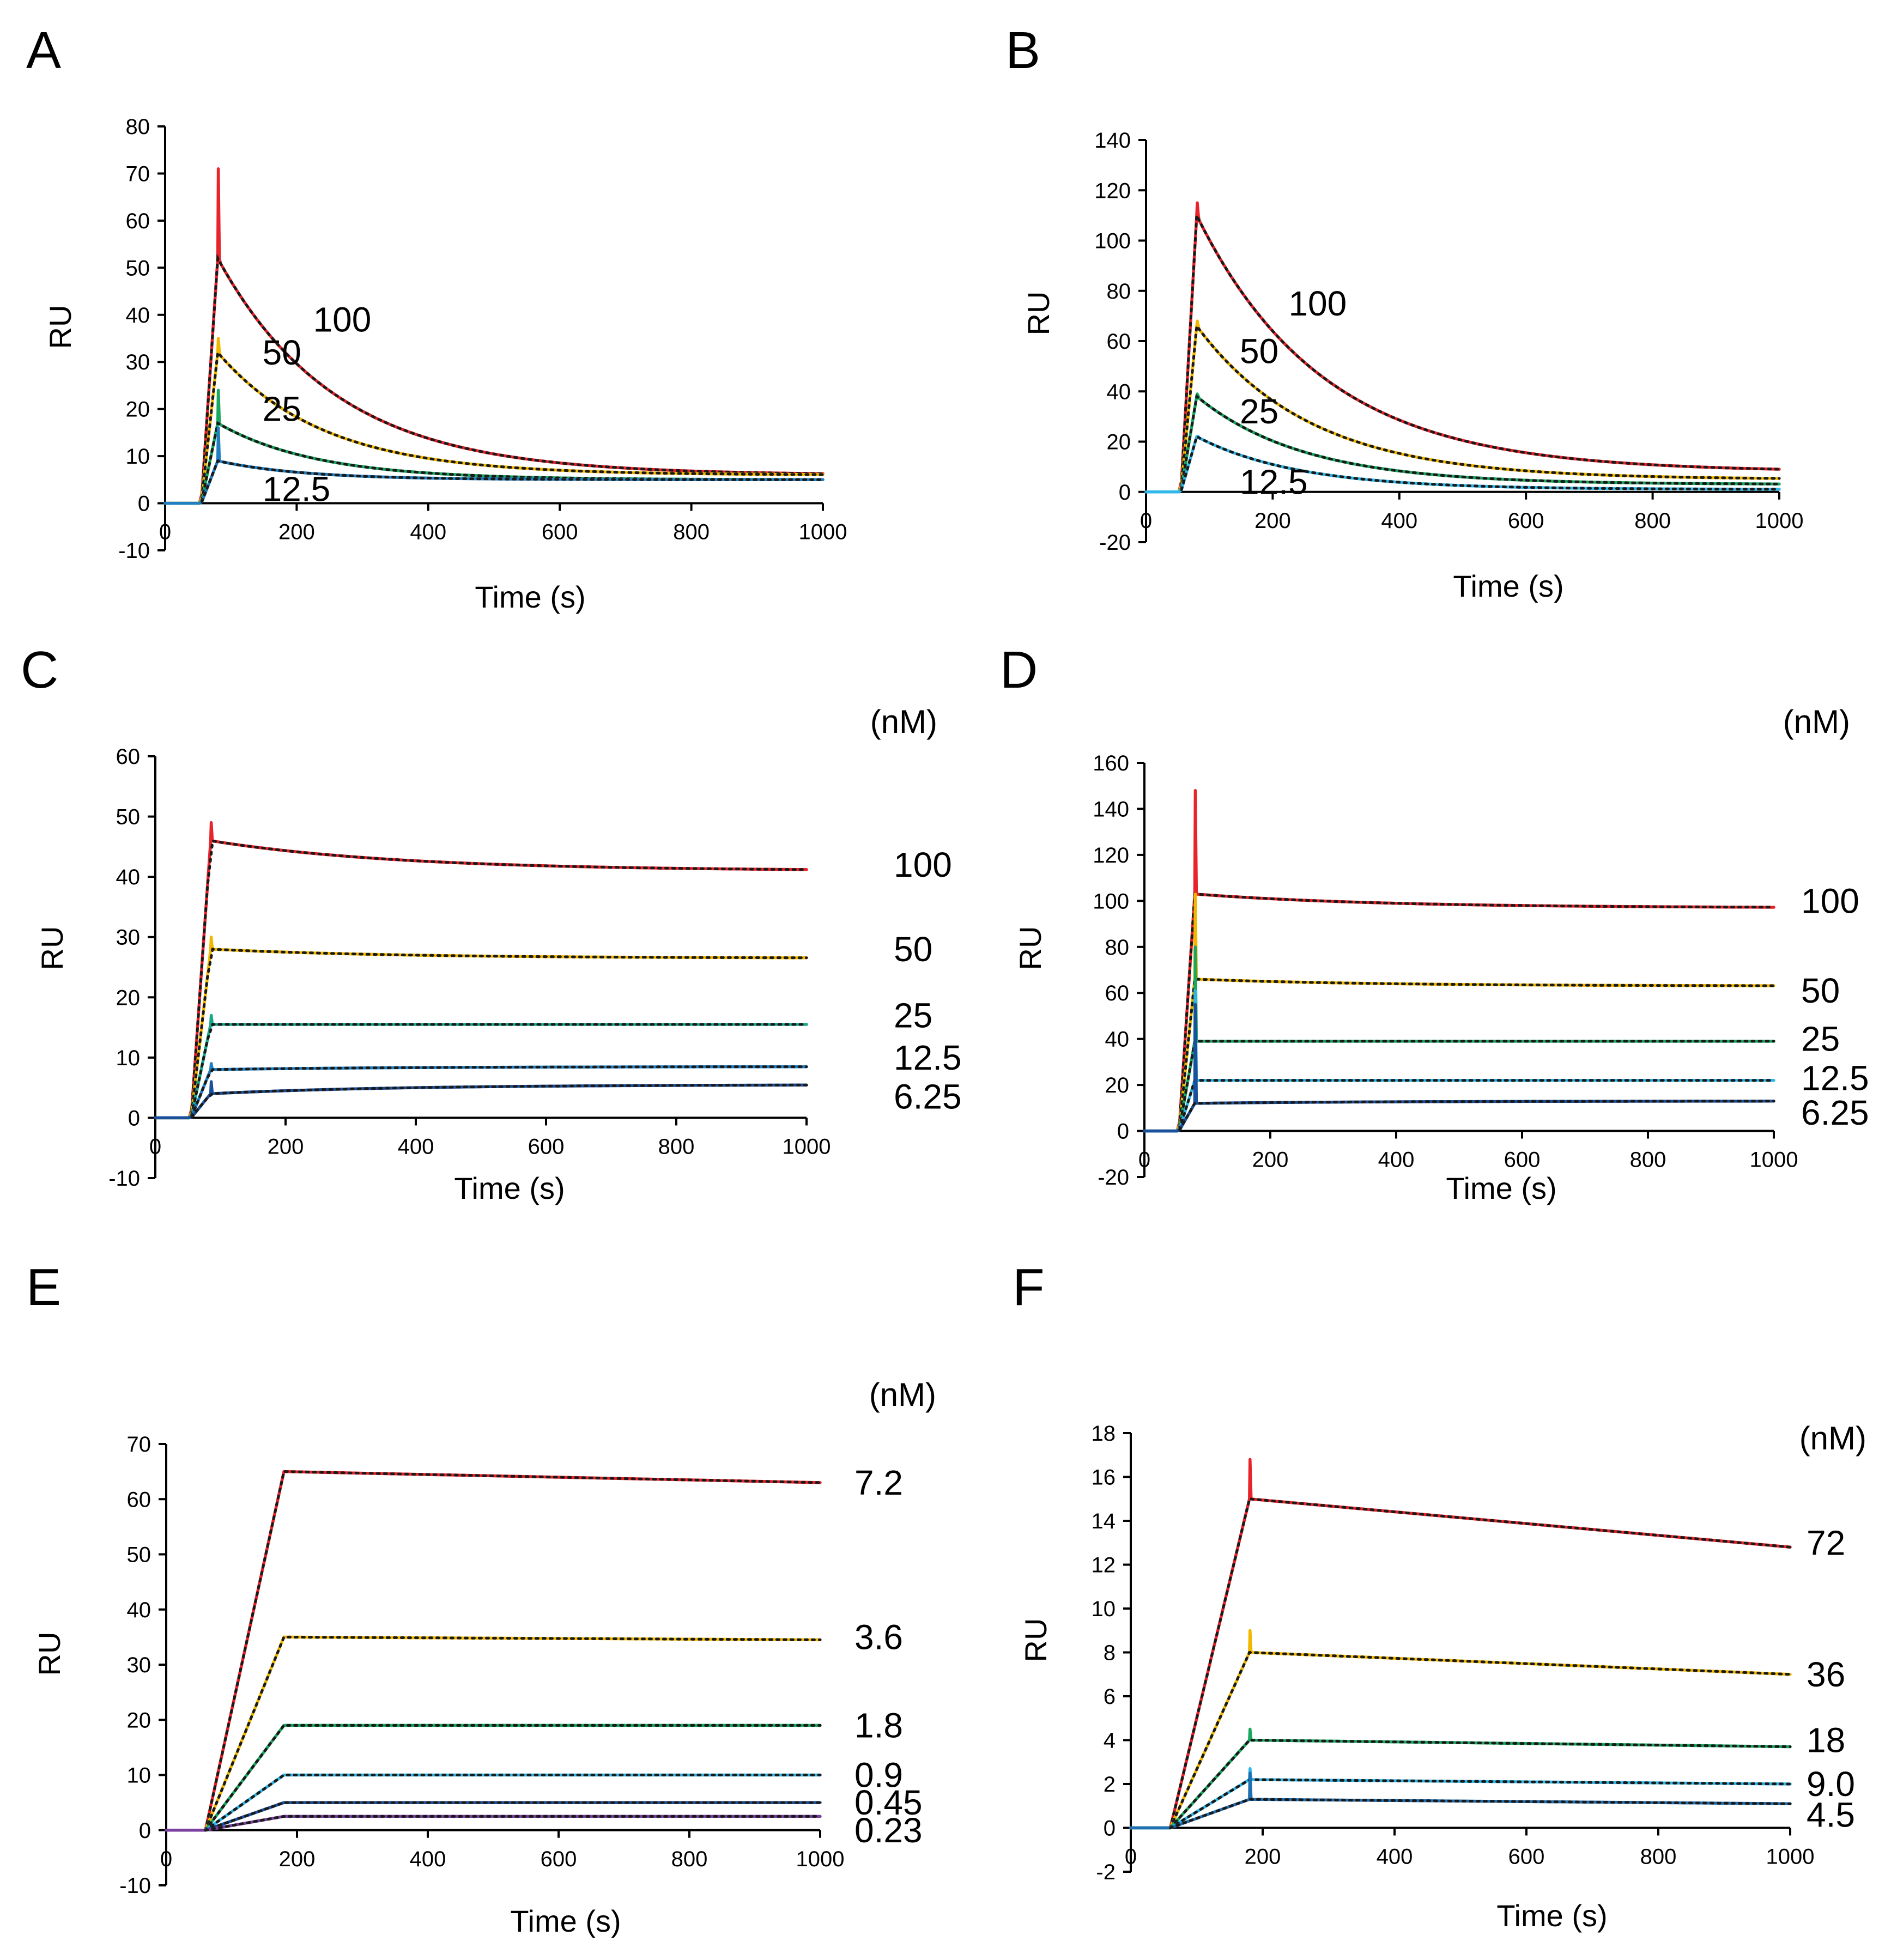 The height and width of the screenshot is (1960, 1885). What do you see at coordinates (1522, 1160) in the screenshot?
I see `panel-d-x-tick-label: 600` at bounding box center [1522, 1160].